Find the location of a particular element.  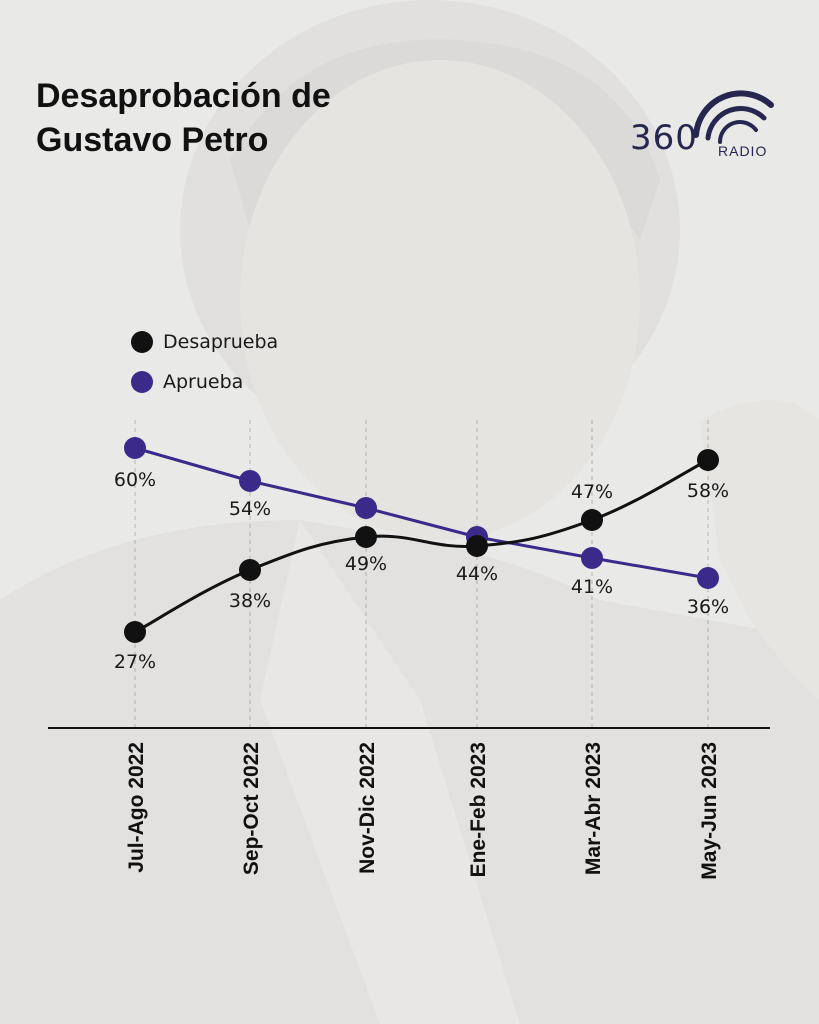

legend-label-desaprueba: Desaprueba is located at coordinates (221, 342).